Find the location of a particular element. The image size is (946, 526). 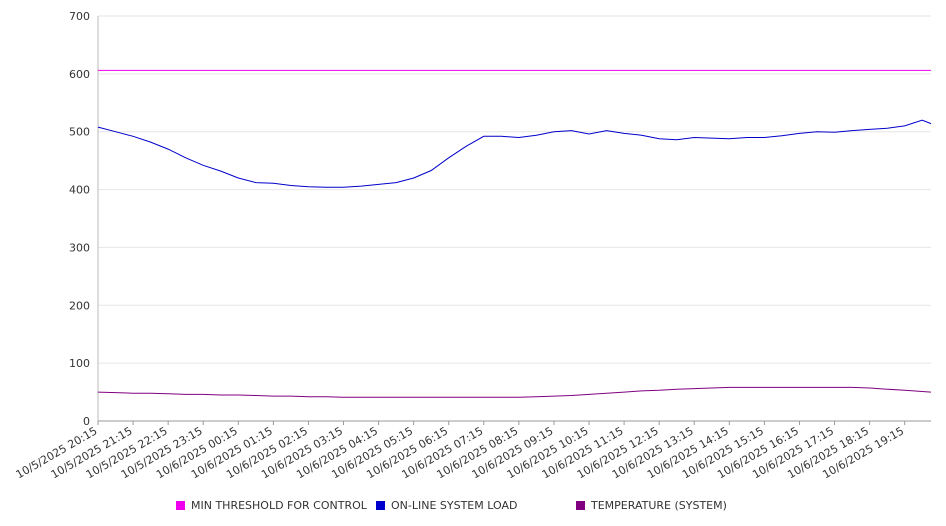

y-tick-label-200: 200 is located at coordinates (79, 305).